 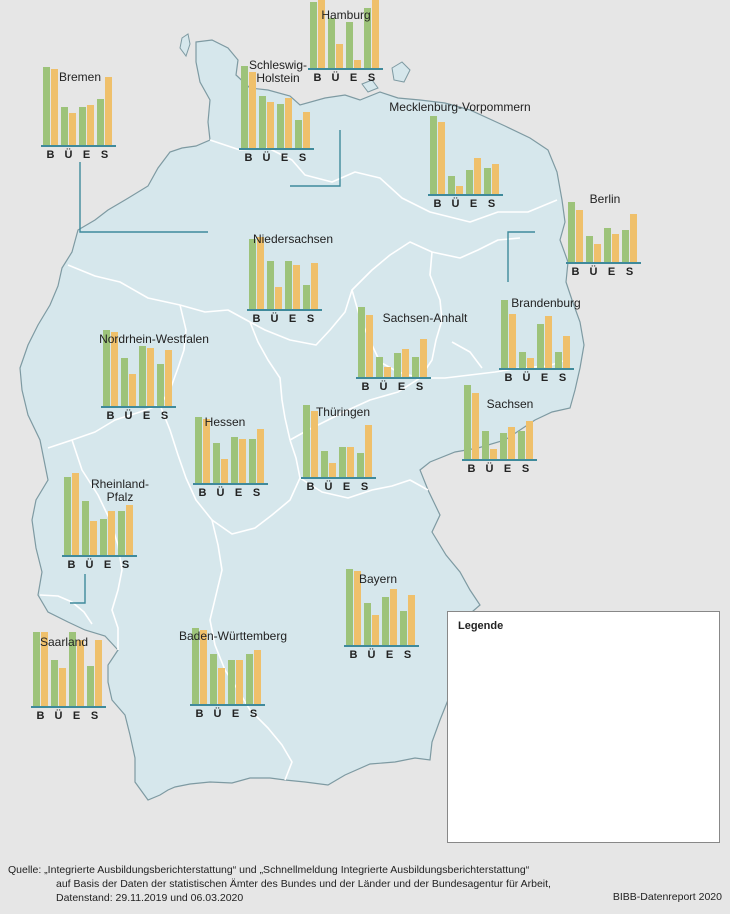 What do you see at coordinates (249, 679) in the screenshot?
I see `bar-bw-3-2005` at bounding box center [249, 679].